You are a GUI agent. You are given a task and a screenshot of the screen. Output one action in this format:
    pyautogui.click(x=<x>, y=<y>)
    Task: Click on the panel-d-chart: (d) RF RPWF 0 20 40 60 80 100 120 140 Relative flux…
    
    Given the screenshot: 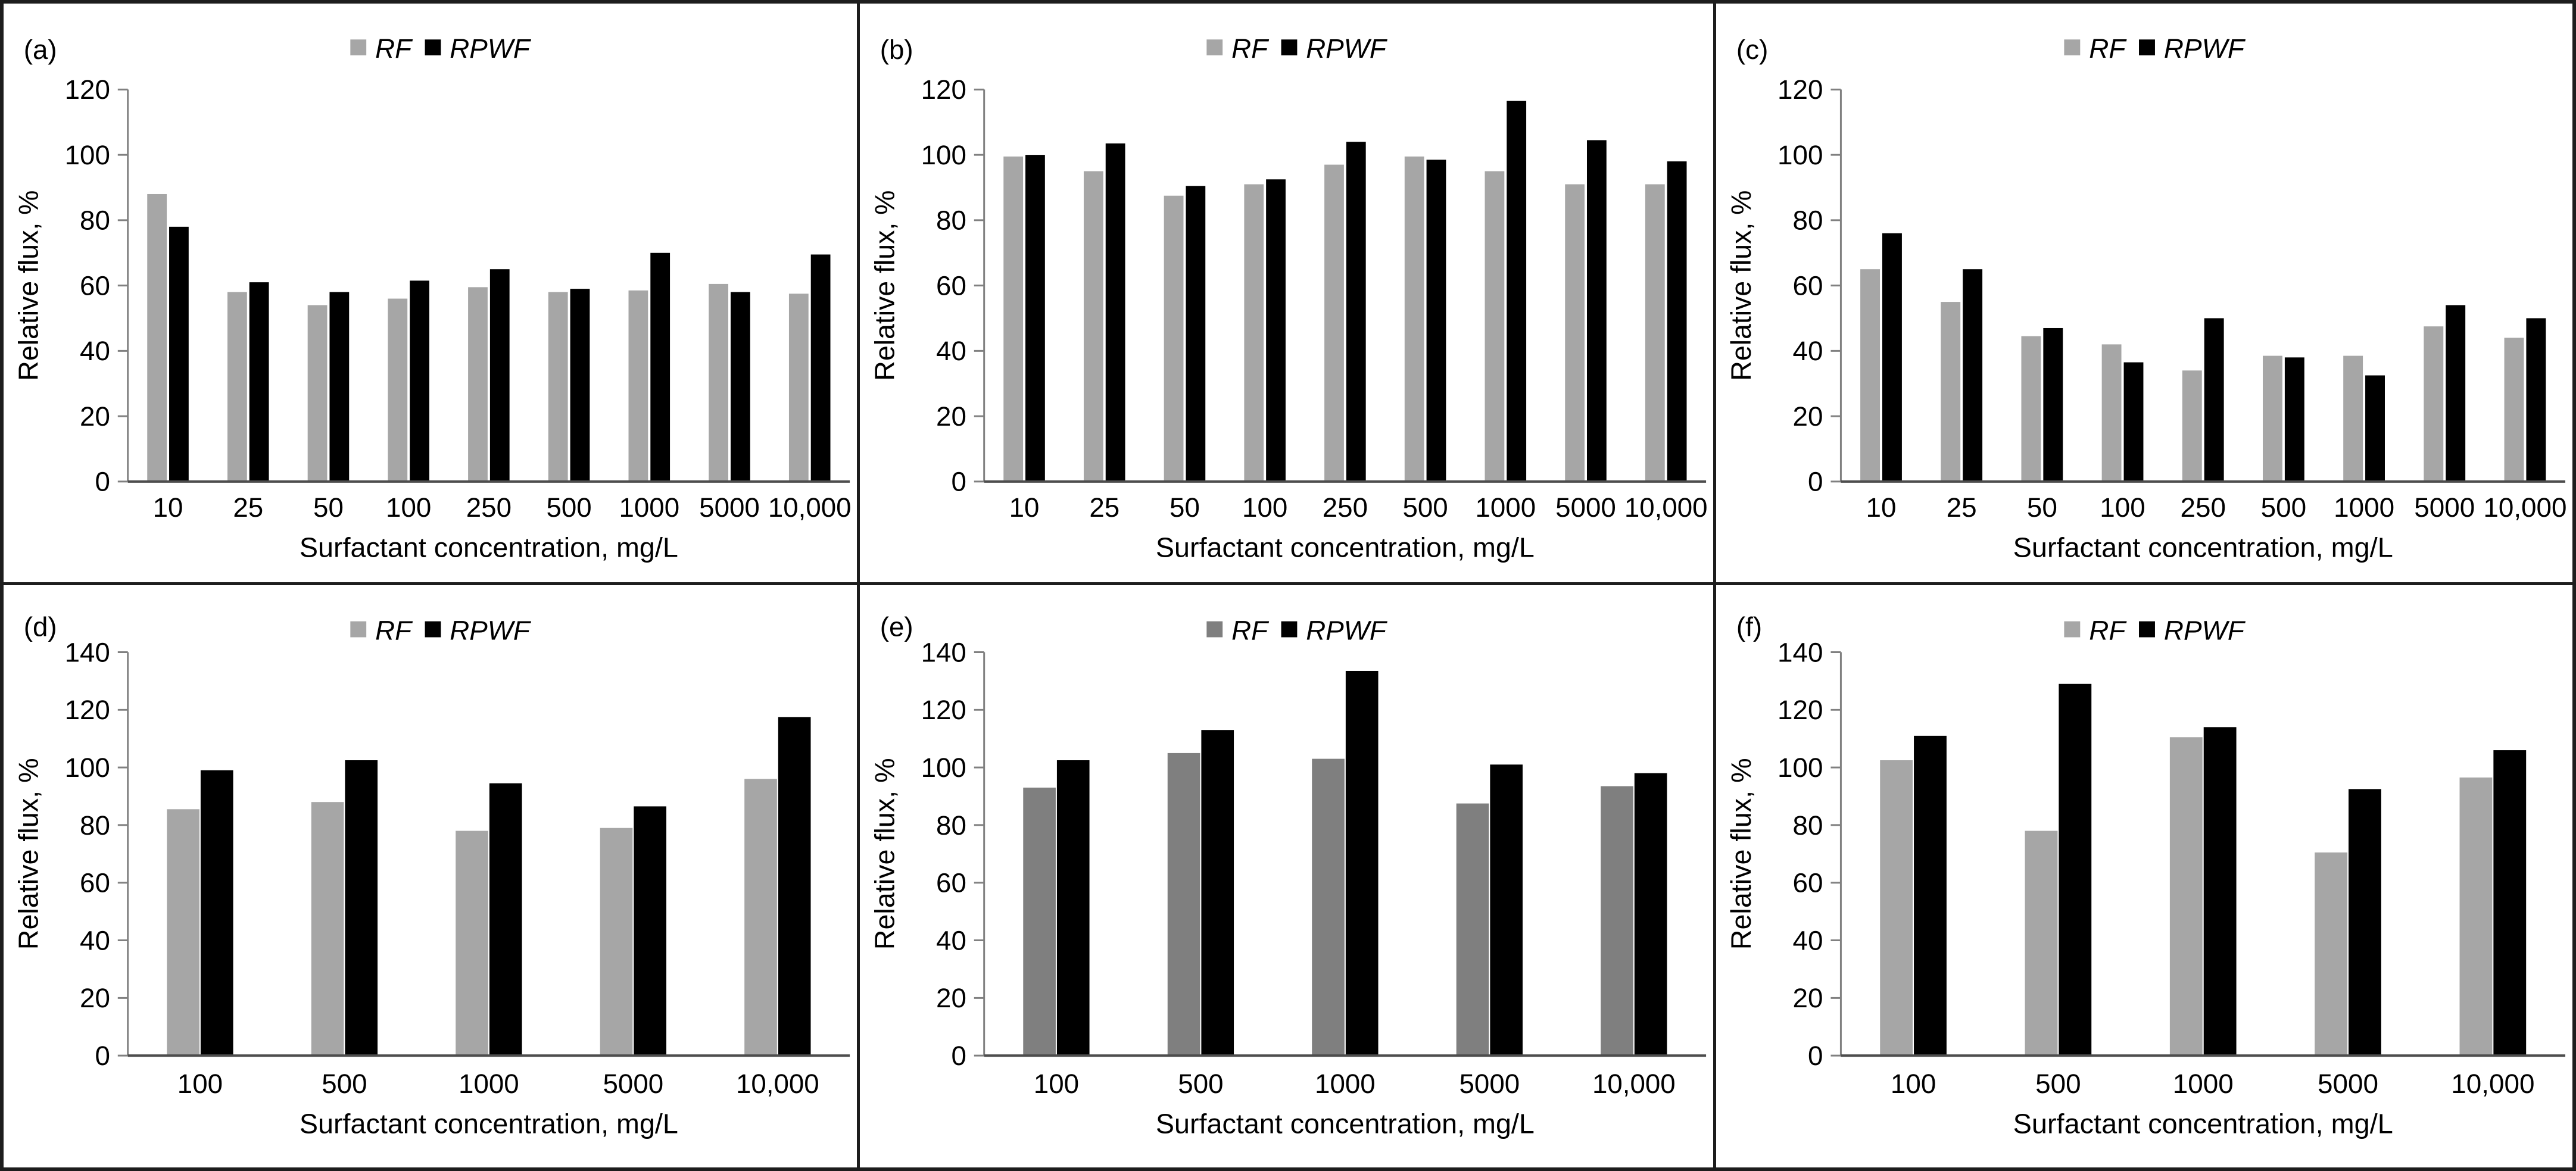 What is the action you would take?
    pyautogui.click(x=432, y=875)
    